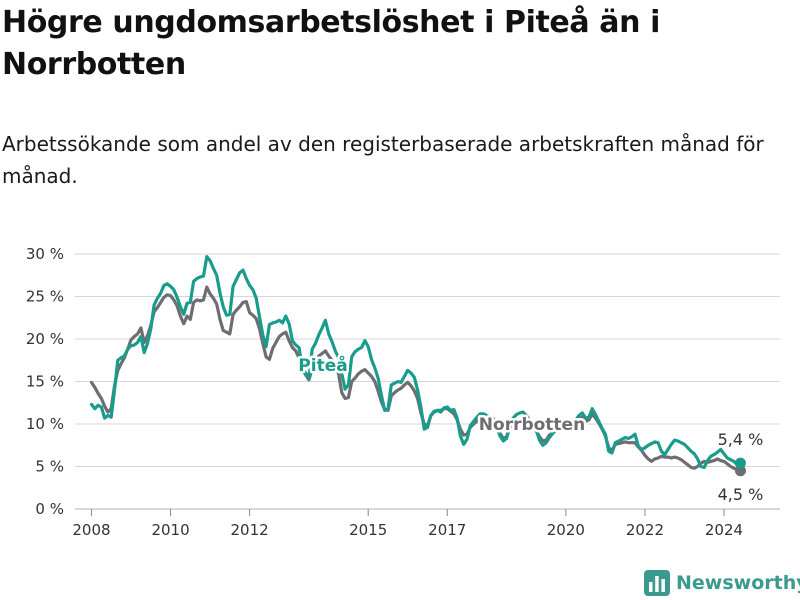 This screenshot has width=800, height=600. I want to click on x-tick-label: 2012, so click(250, 530).